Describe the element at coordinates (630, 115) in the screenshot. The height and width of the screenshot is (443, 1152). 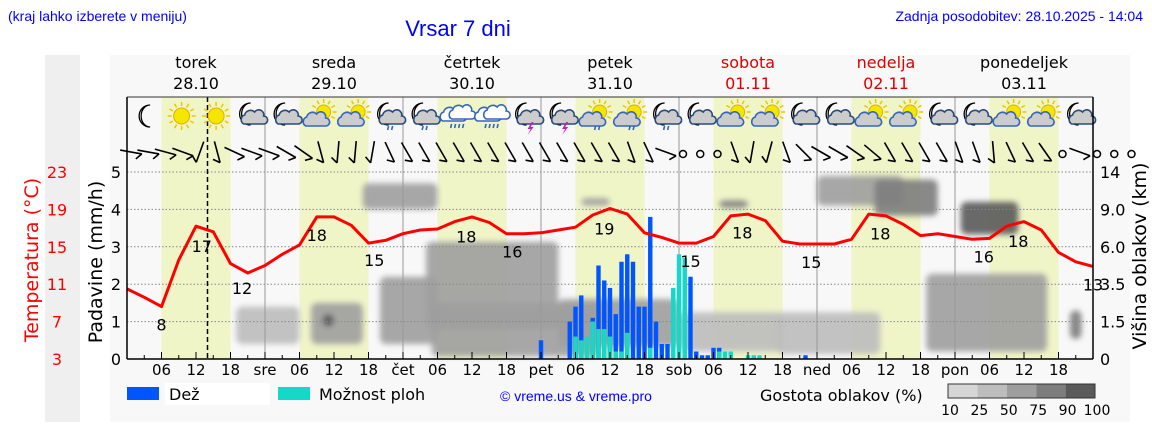
I see `weather-icon-sun-cloud-drizzle` at that location.